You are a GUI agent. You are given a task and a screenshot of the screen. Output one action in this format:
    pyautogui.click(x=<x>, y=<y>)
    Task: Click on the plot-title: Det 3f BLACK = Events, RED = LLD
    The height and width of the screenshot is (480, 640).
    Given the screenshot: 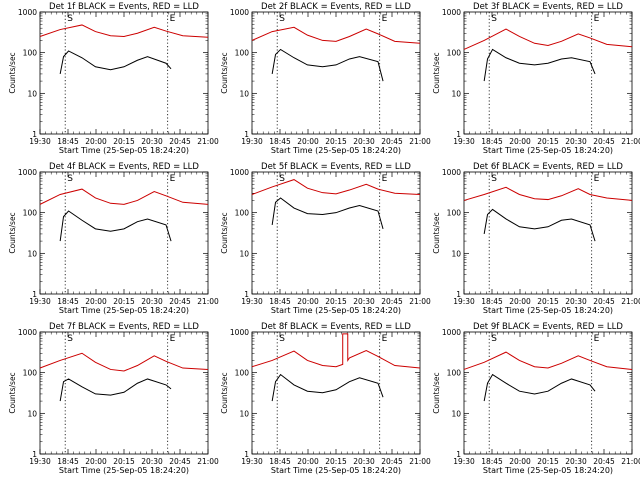 What is the action you would take?
    pyautogui.click(x=548, y=7)
    